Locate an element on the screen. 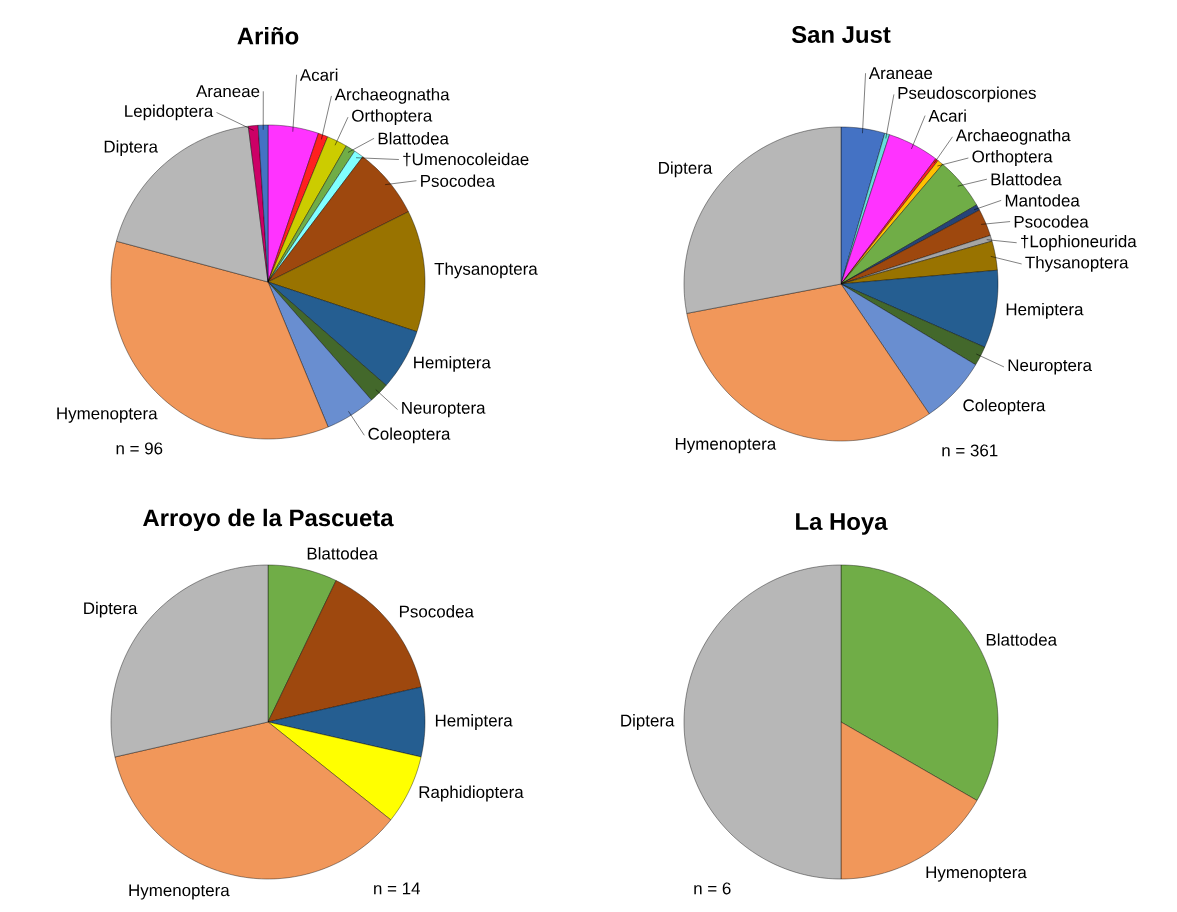 This screenshot has width=1177, height=912. chart-title: San Just is located at coordinates (841, 34).